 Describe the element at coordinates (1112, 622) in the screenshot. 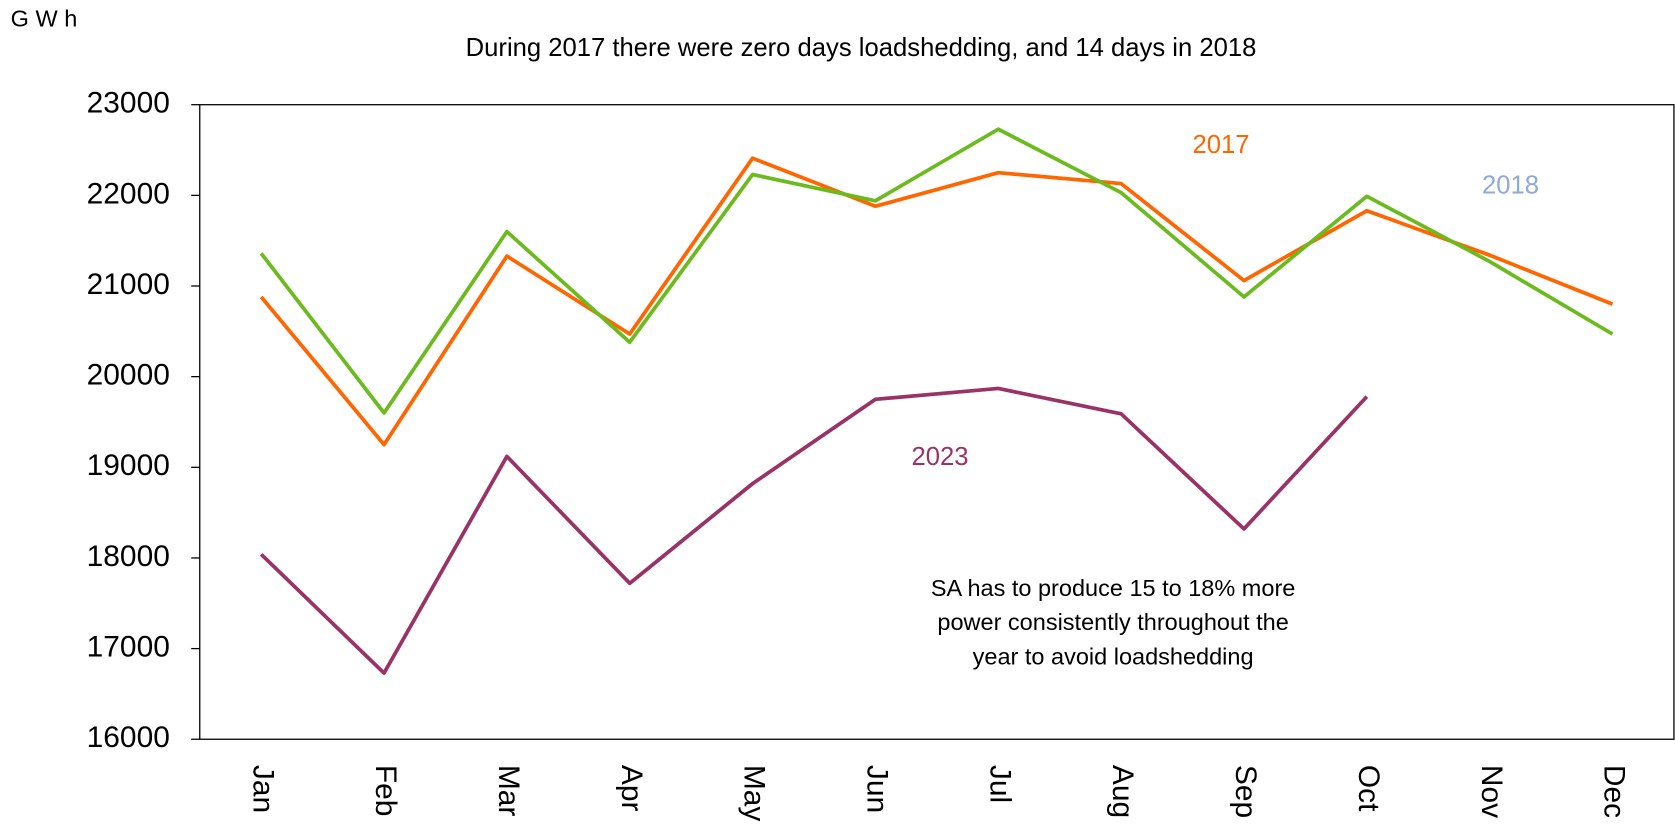

I see `annotation: power consistently throughout the` at that location.